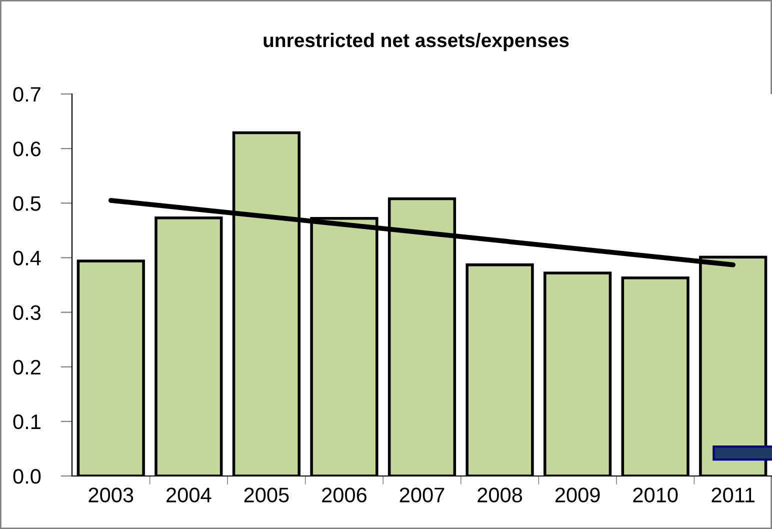 Image resolution: width=772 pixels, height=529 pixels. I want to click on x-tick-label: 2006, so click(344, 495).